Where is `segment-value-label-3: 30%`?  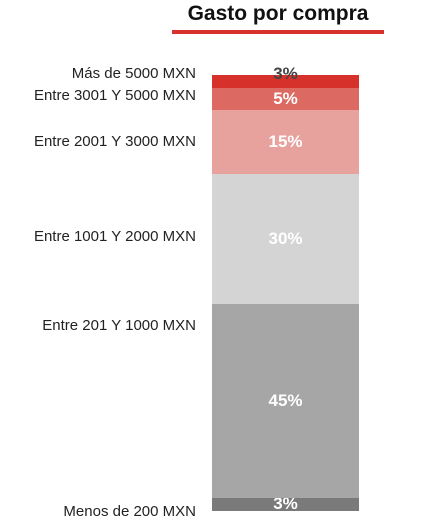
segment-value-label-3: 30% is located at coordinates (285, 239).